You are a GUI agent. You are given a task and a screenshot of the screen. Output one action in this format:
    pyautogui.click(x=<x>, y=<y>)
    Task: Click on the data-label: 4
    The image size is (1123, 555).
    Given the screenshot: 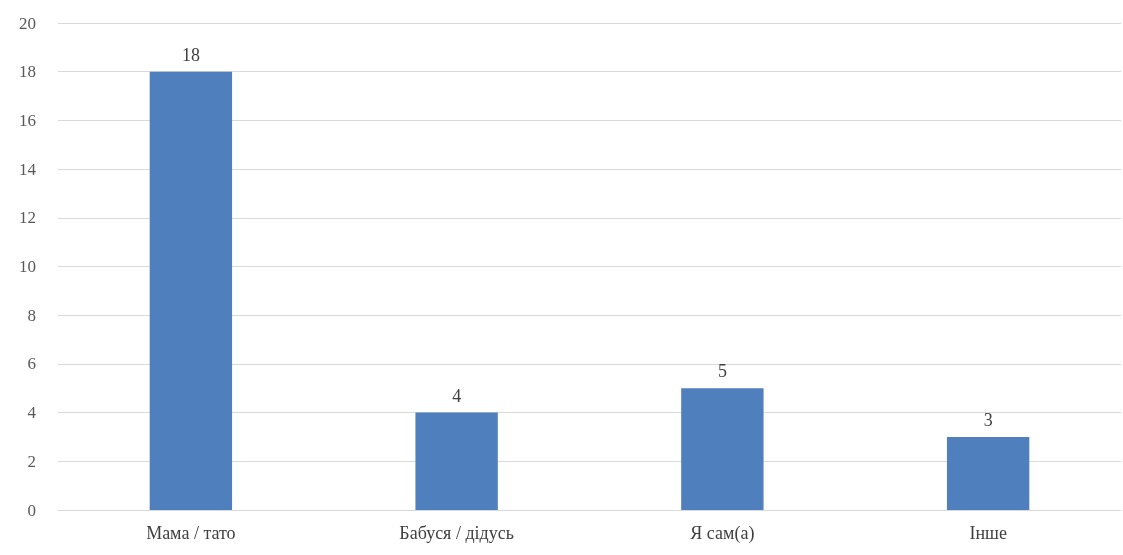 What is the action you would take?
    pyautogui.click(x=457, y=395)
    